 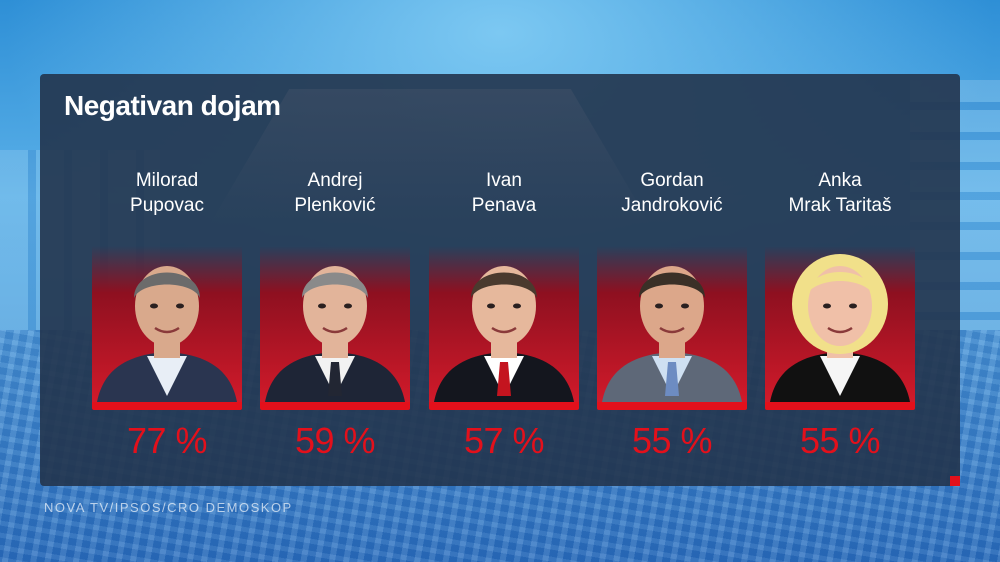 What do you see at coordinates (167, 205) in the screenshot?
I see `candidate-last-name: Pupovac` at bounding box center [167, 205].